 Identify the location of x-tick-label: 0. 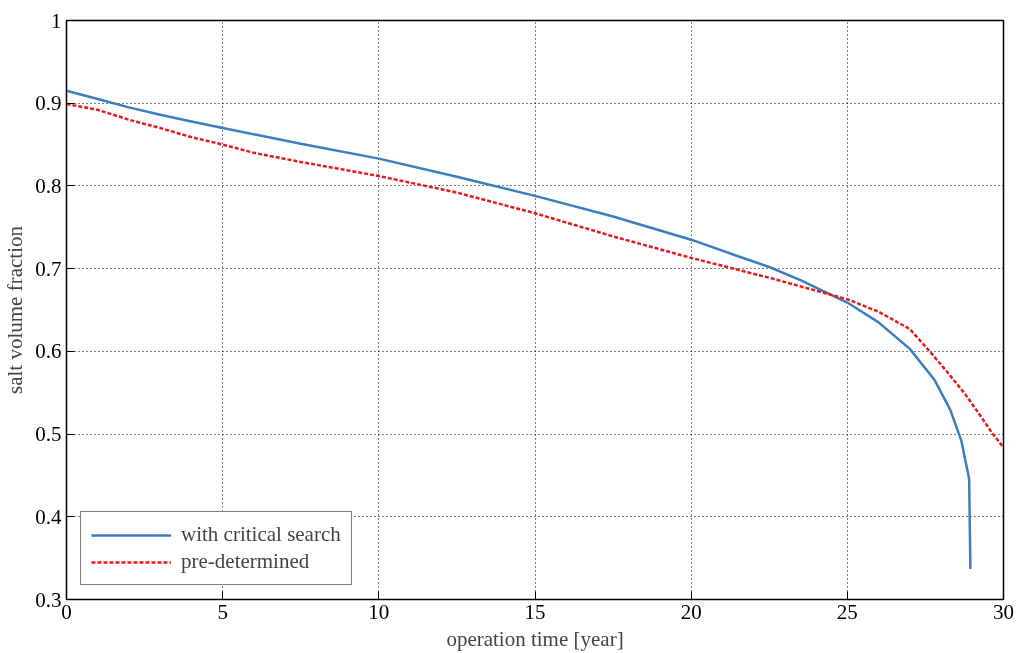
(66, 611).